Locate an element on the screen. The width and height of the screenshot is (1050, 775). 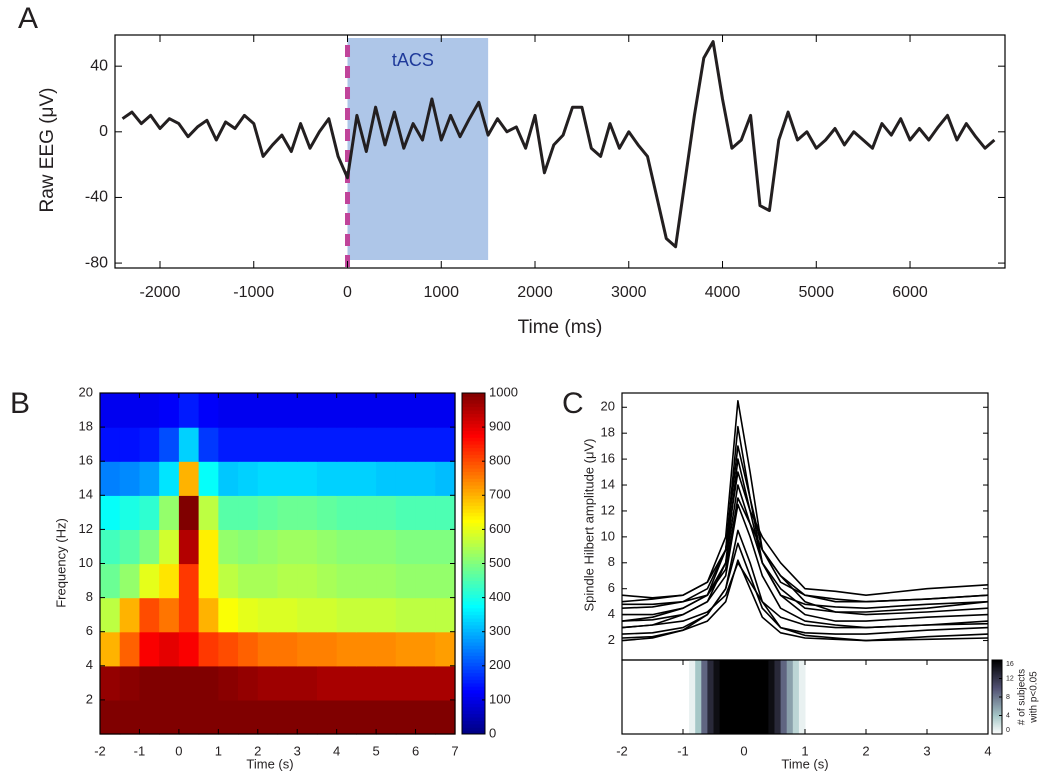
subject-trace is located at coordinates (805, 517).